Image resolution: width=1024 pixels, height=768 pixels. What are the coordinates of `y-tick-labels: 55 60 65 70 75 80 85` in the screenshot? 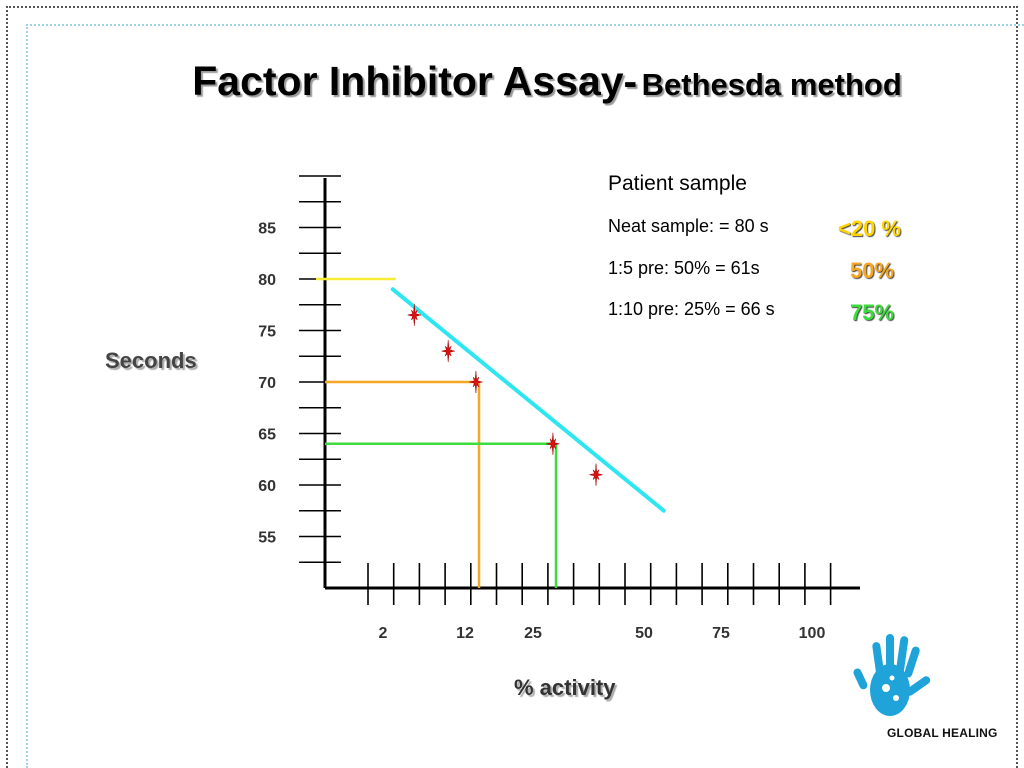 It's located at (267, 384).